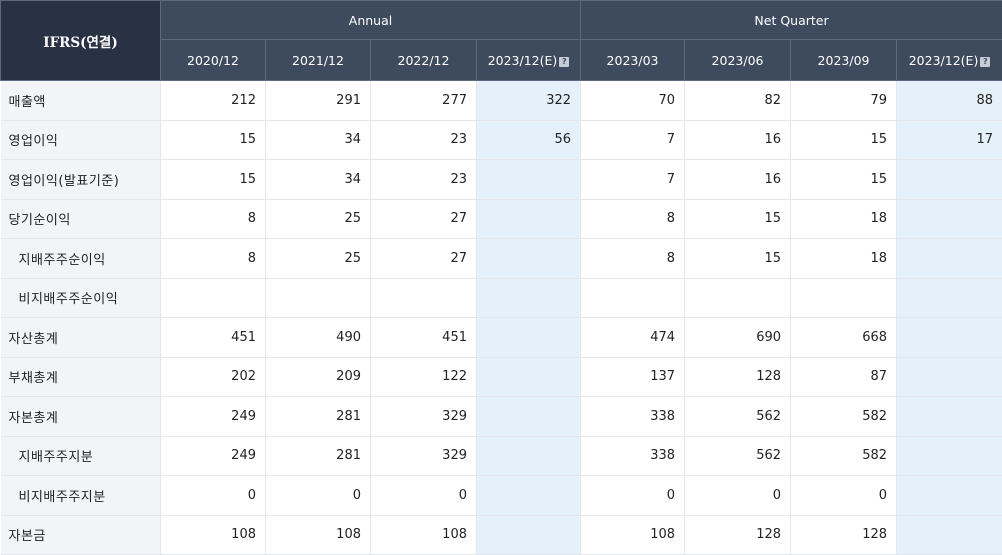 This screenshot has height=555, width=1002. Describe the element at coordinates (949, 140) in the screenshot. I see `table-cell: 17` at that location.